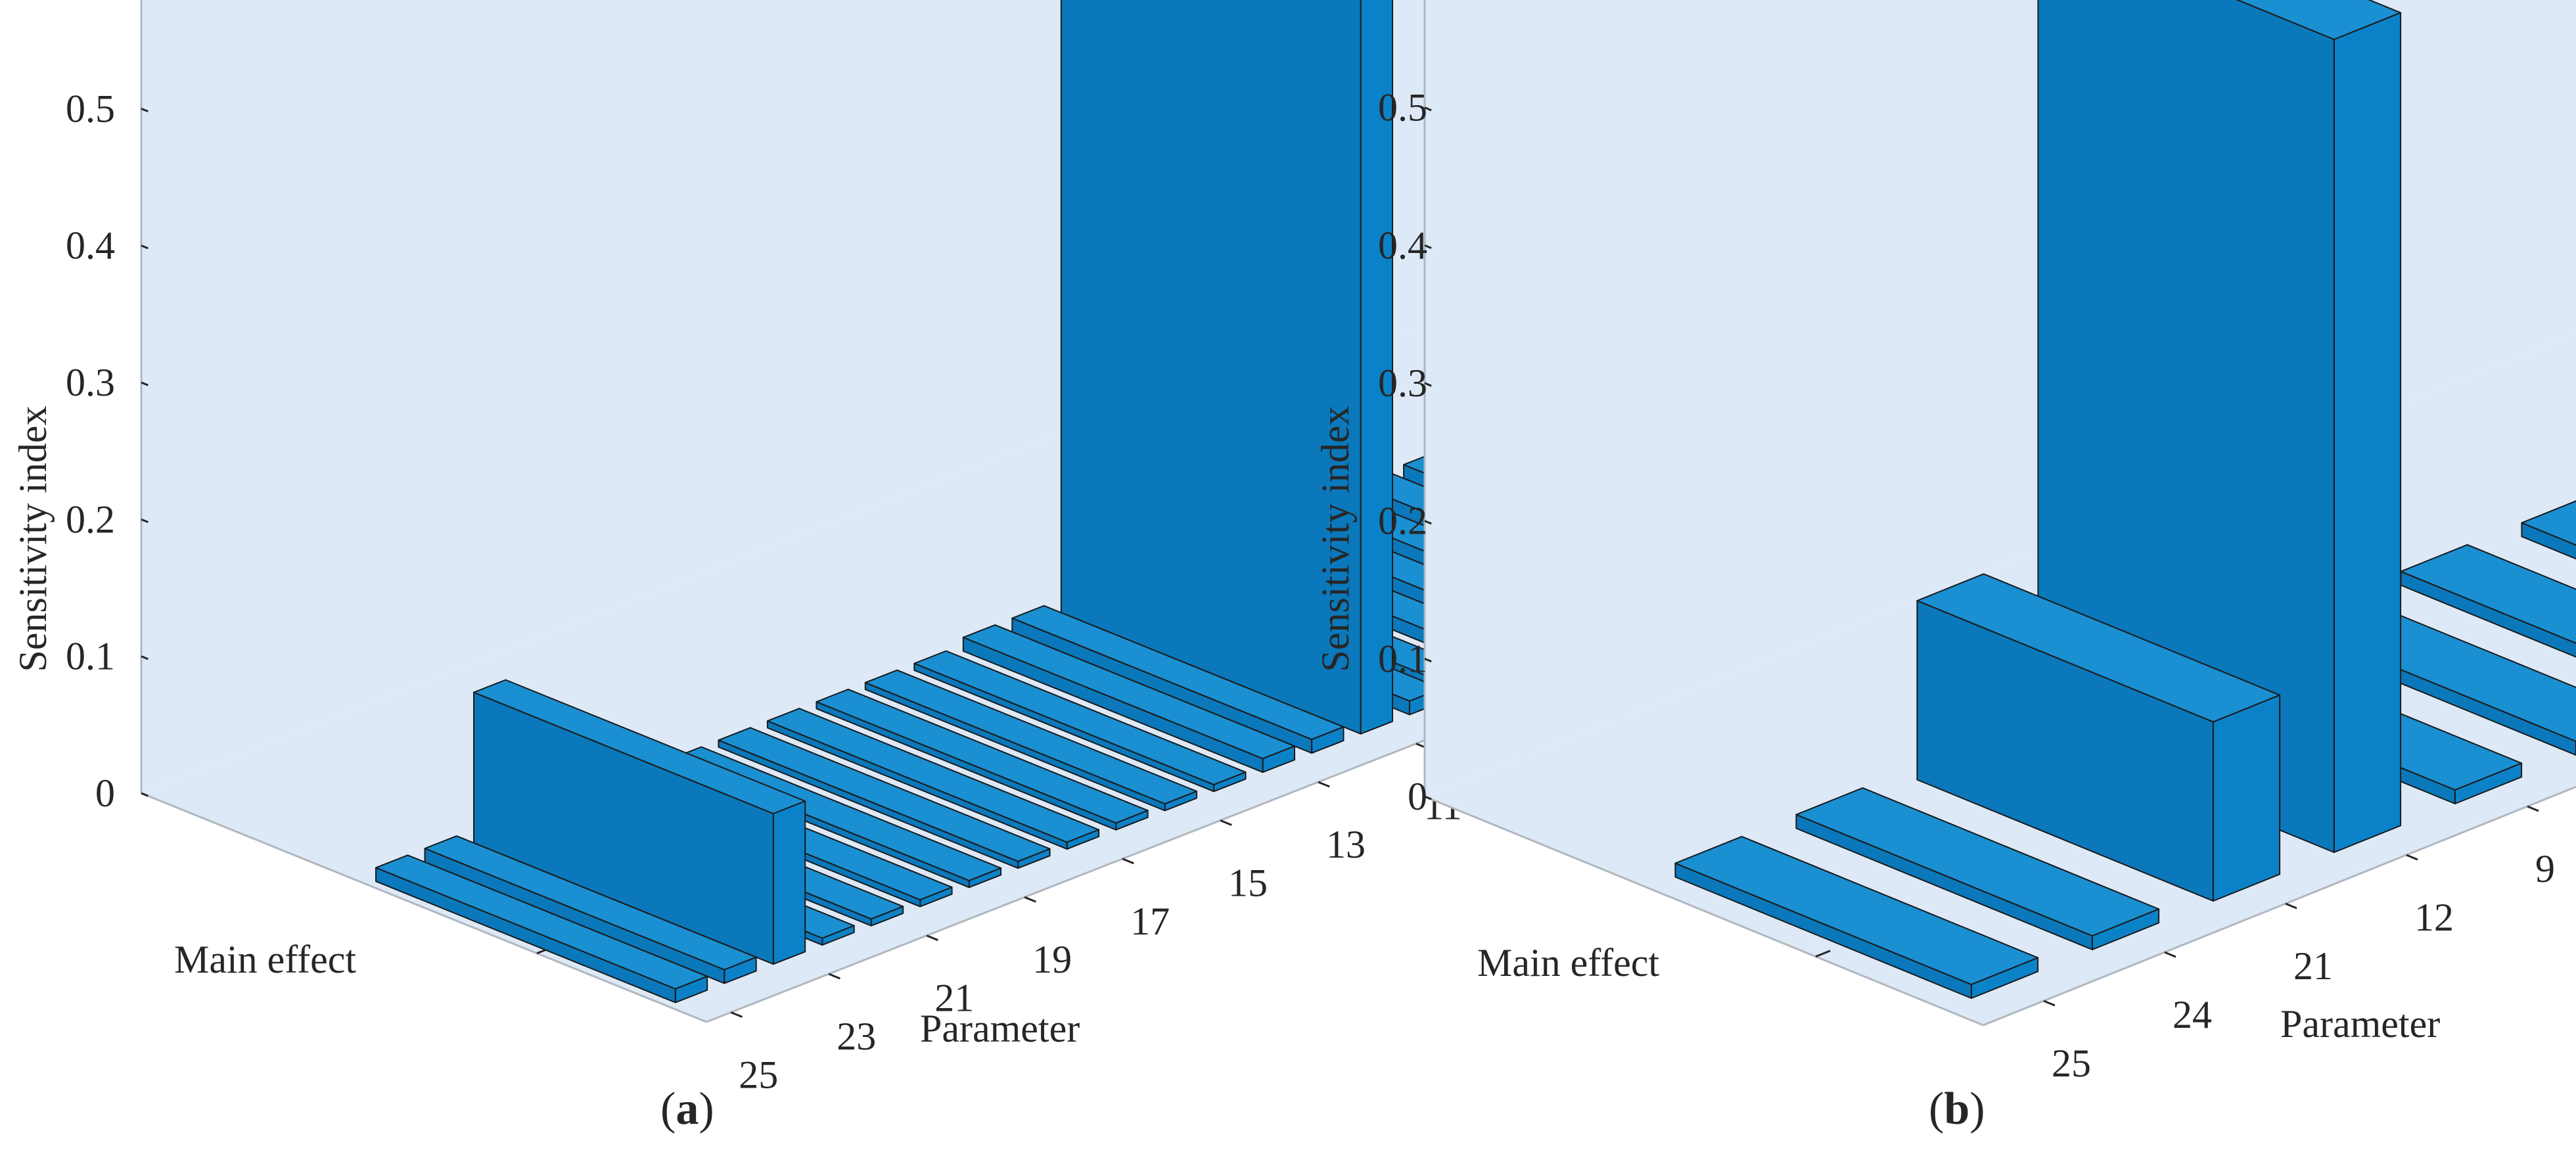  I want to click on x-tick-label: 19, so click(1052, 959).